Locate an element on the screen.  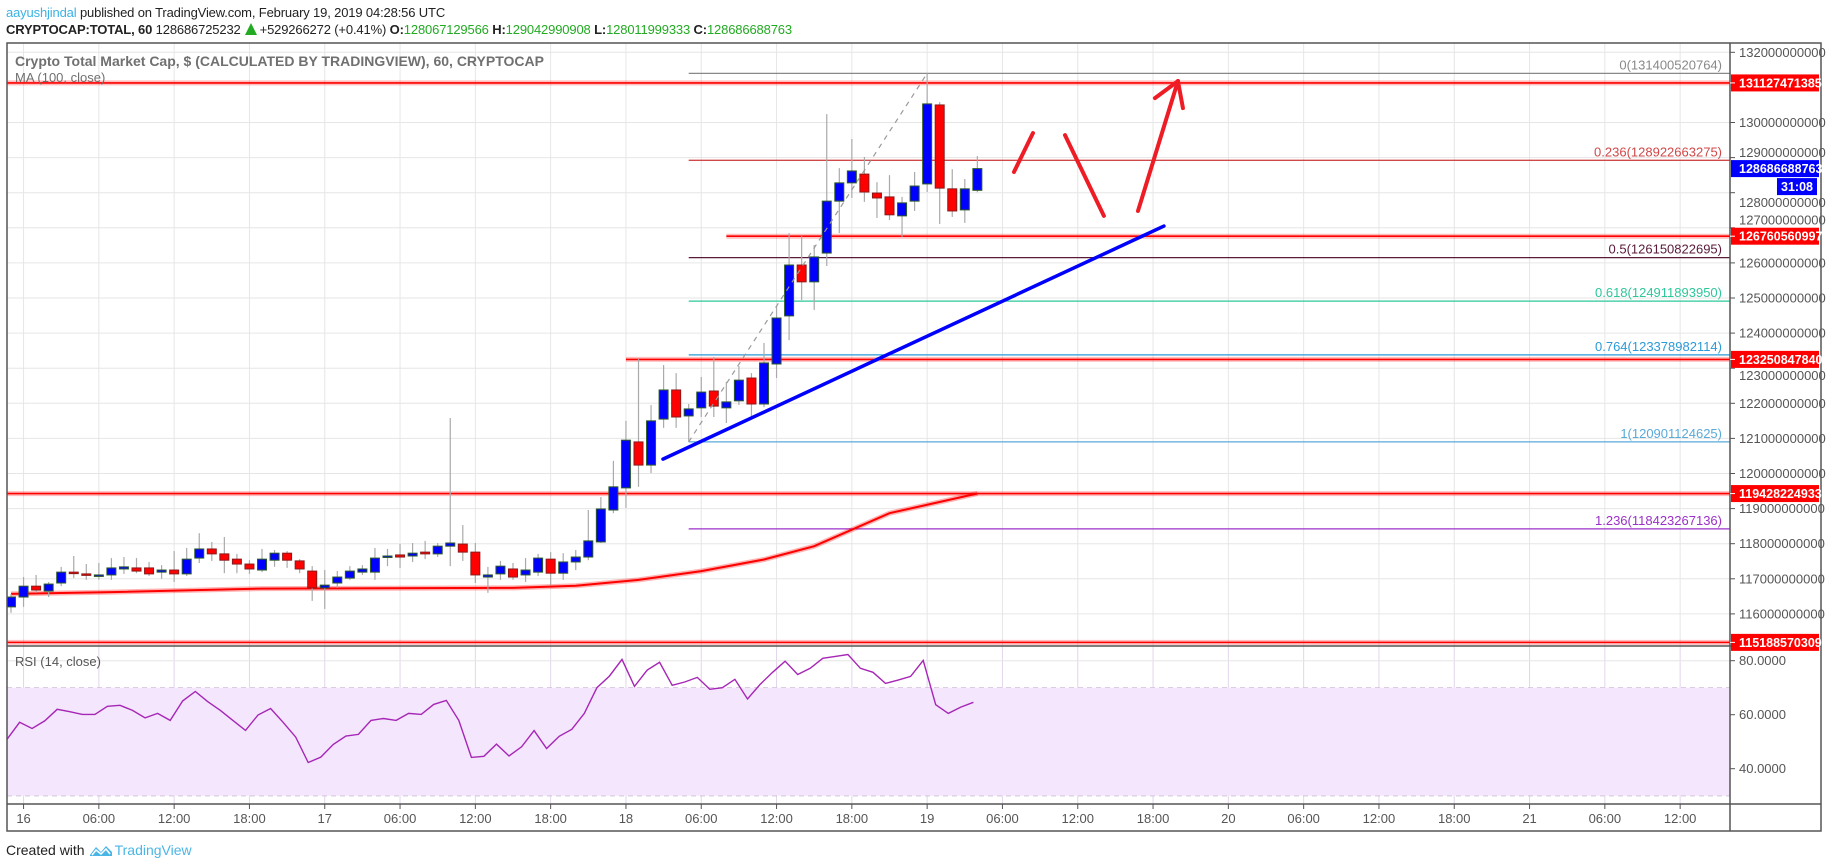
high-value: 129042990908 is located at coordinates (548, 29).